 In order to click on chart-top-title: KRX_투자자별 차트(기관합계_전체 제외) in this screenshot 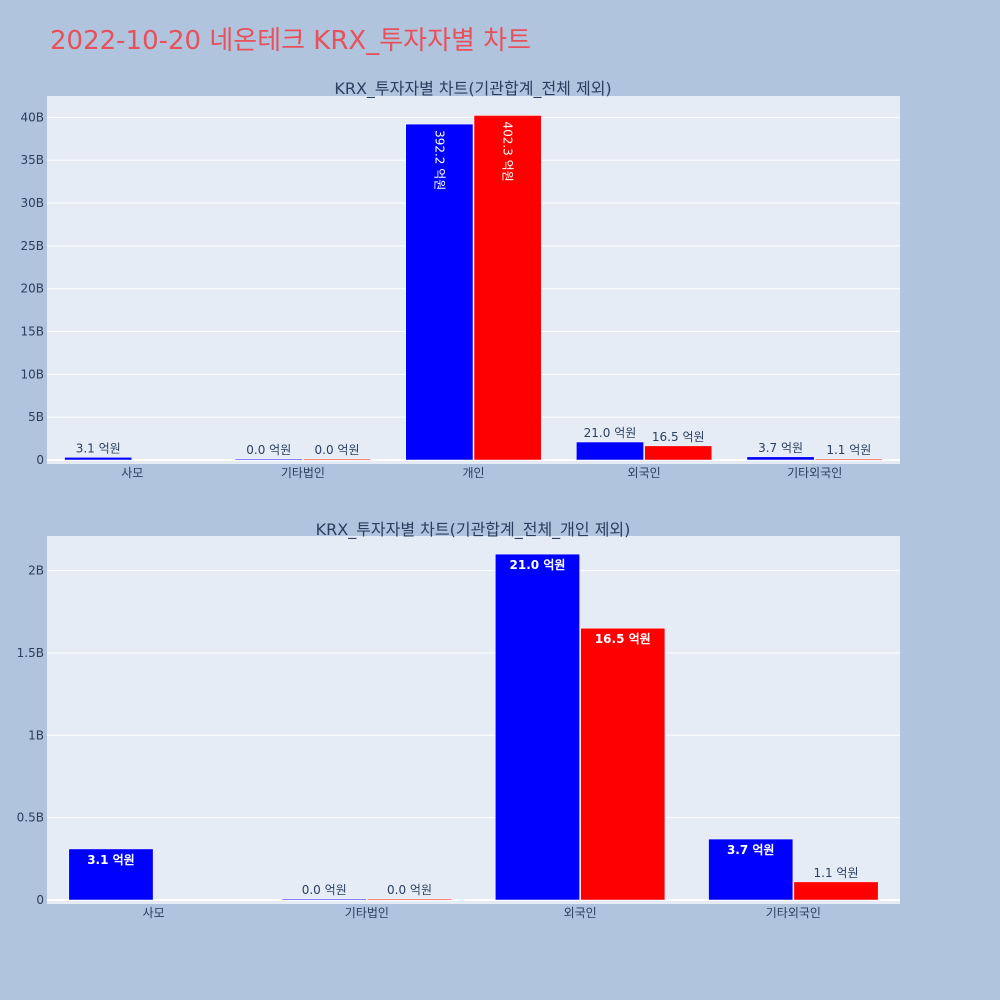, I will do `click(472, 89)`.